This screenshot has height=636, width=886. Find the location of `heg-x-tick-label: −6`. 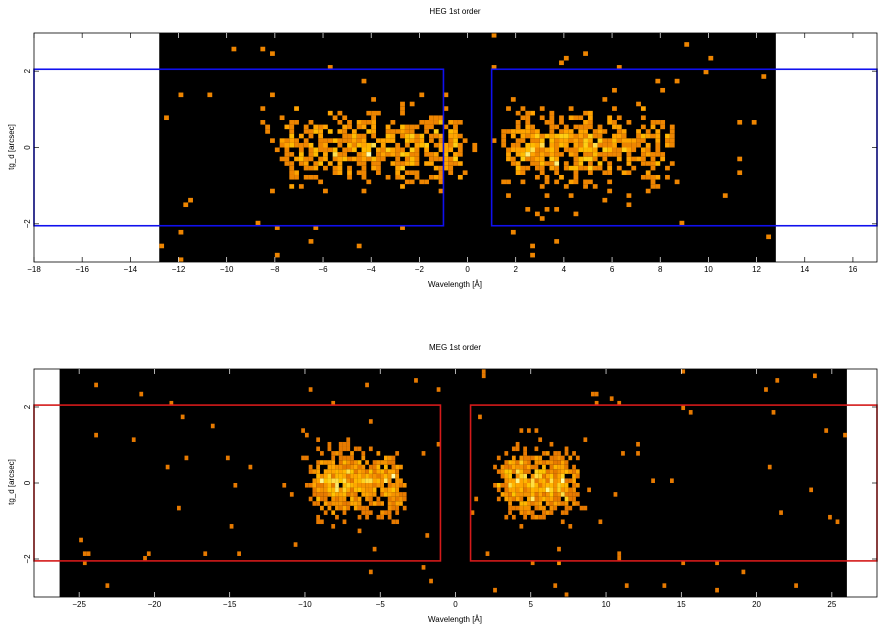

heg-x-tick-label: −6 is located at coordinates (323, 269).